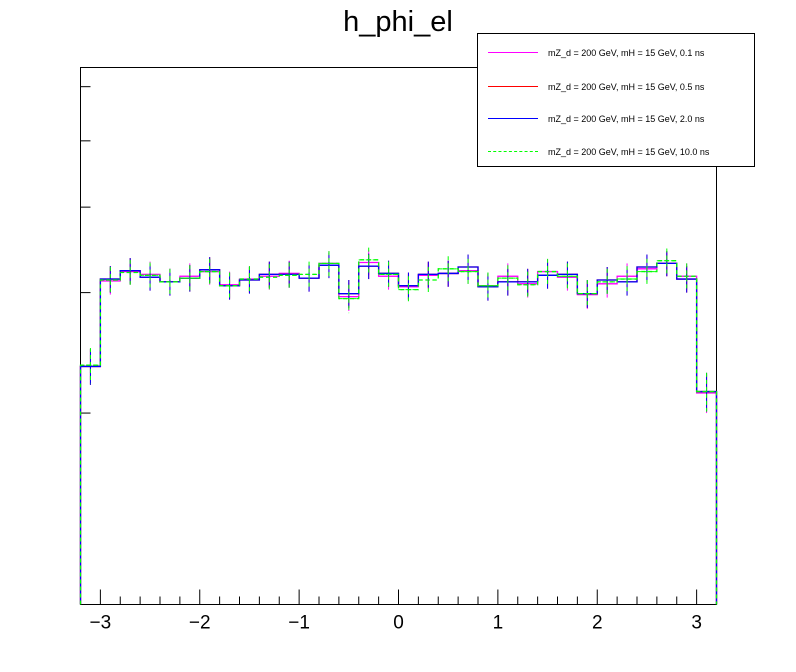 Image resolution: width=796 pixels, height=672 pixels. What do you see at coordinates (498, 623) in the screenshot?
I see `x-tick-label: 1` at bounding box center [498, 623].